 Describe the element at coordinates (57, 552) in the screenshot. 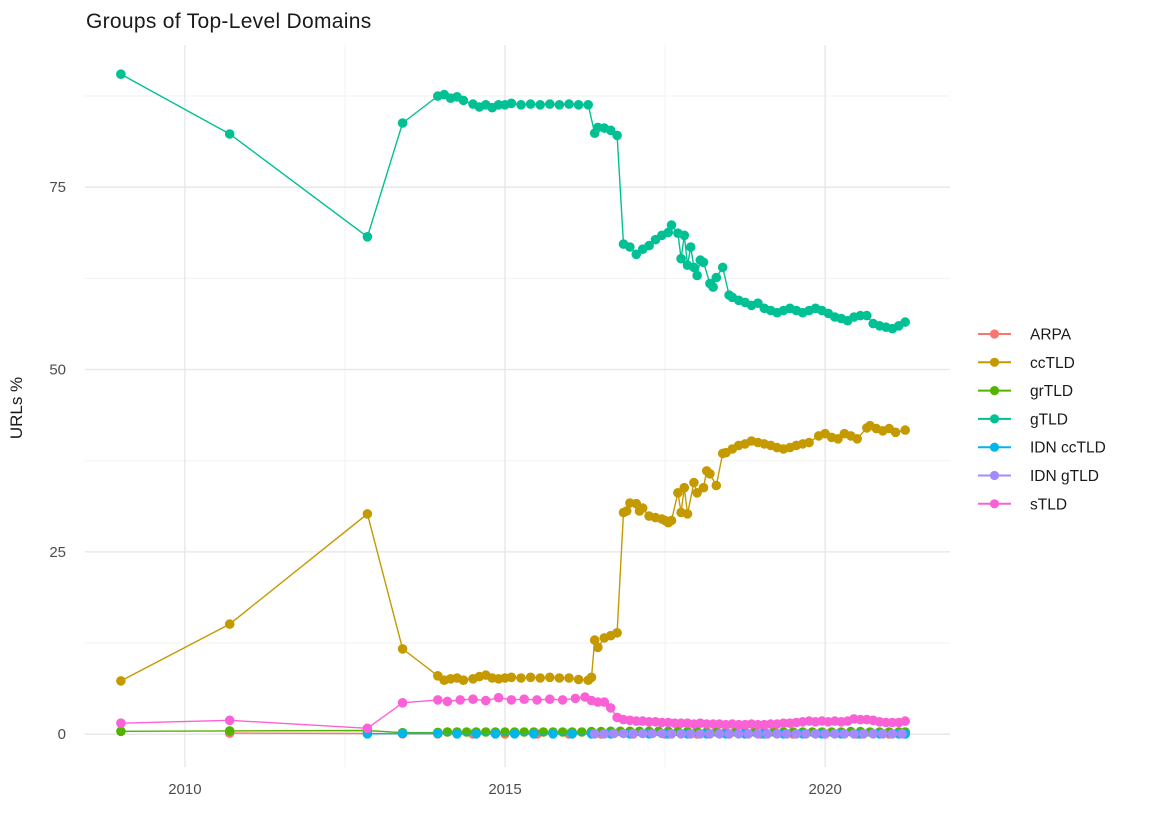

I see `y-tick-label: 25` at that location.